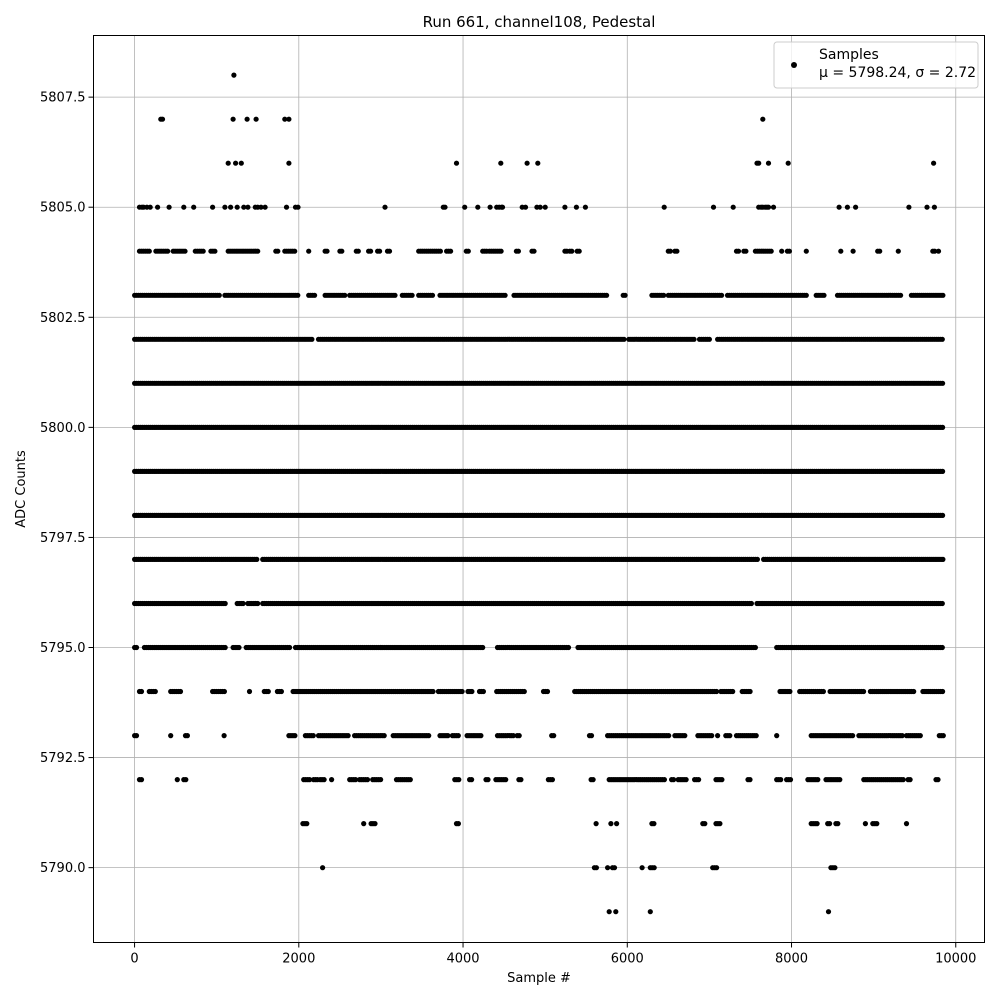 This screenshot has width=1000, height=1000. Describe the element at coordinates (63, 648) in the screenshot. I see `y-tick-label: 5795.0` at that location.